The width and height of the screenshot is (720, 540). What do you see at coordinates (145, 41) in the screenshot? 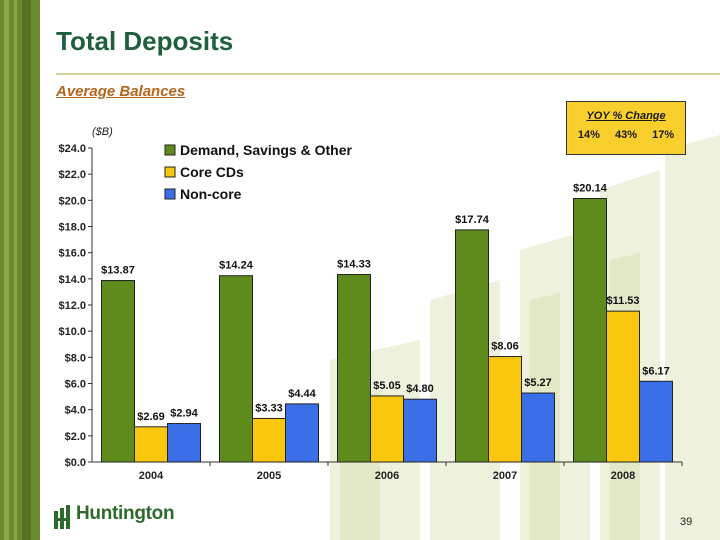
I see `page-title: Total Deposits` at bounding box center [145, 41].